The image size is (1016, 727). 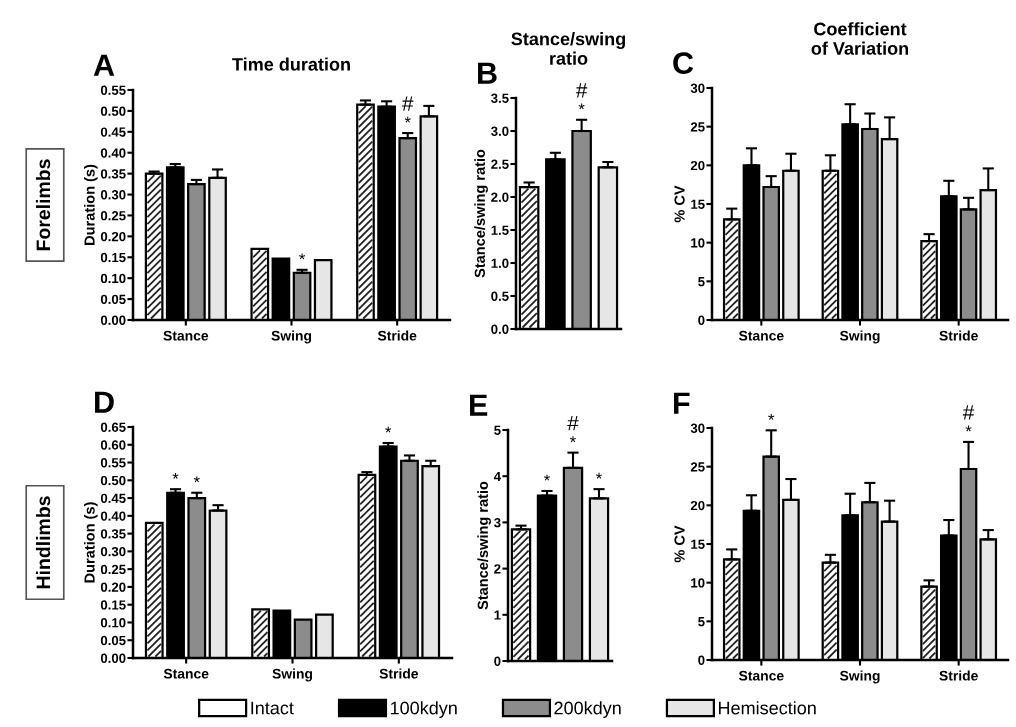 I want to click on legend-label: 100kdyn, so click(x=423, y=709).